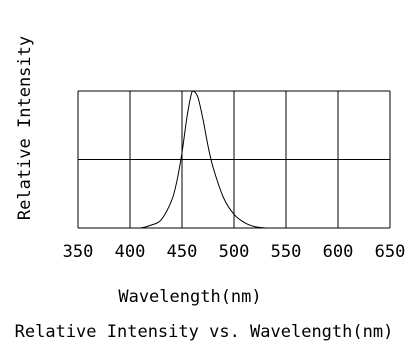  I want to click on x-tick-label: 600, so click(338, 252).